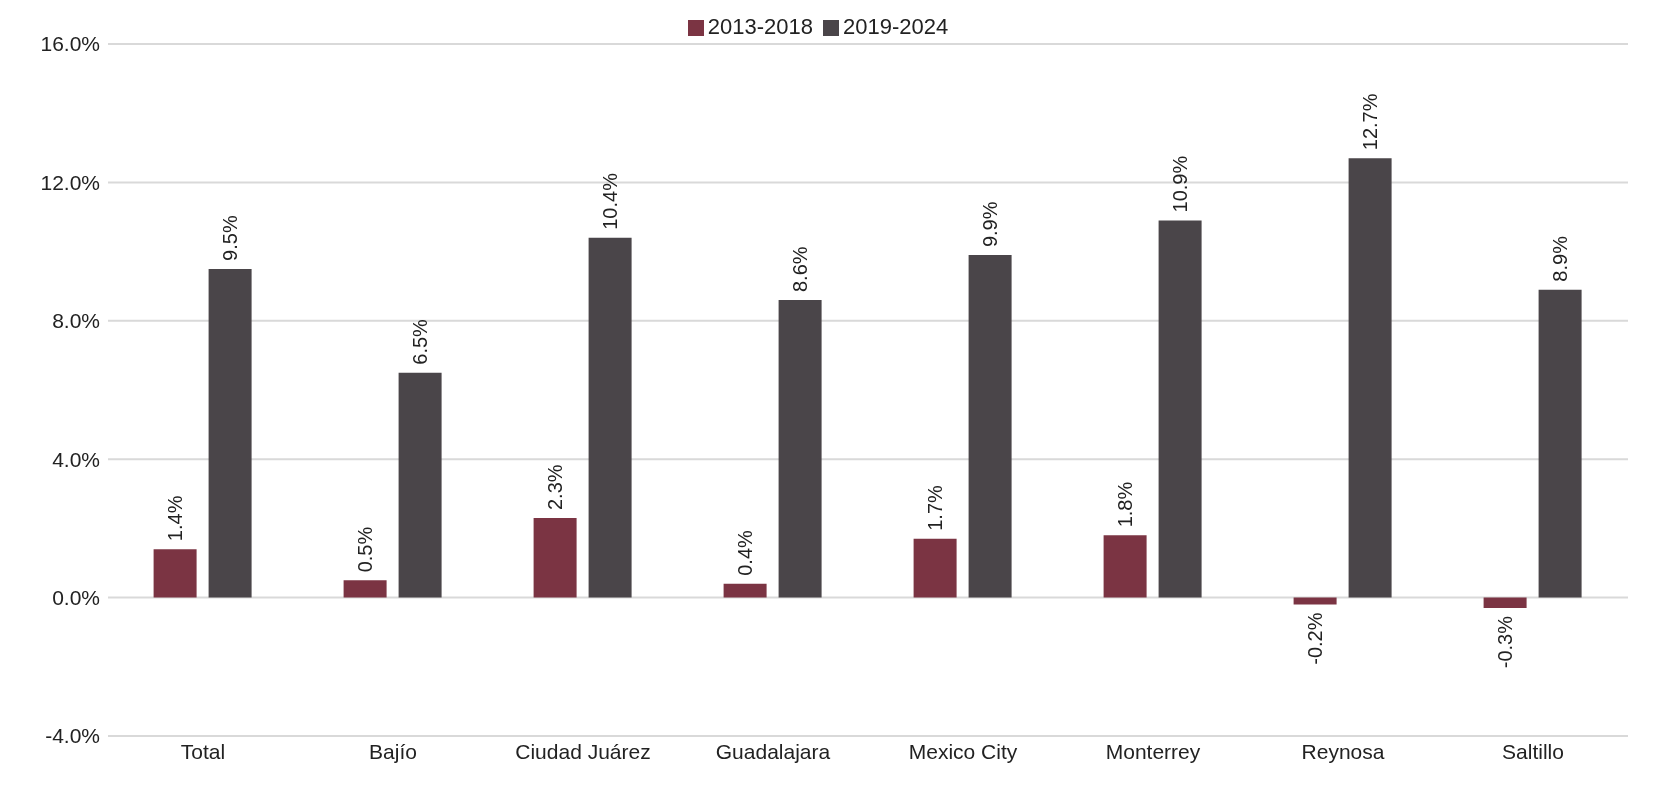  What do you see at coordinates (583, 751) in the screenshot?
I see `x-tick-label: Ciudad Juárez` at bounding box center [583, 751].